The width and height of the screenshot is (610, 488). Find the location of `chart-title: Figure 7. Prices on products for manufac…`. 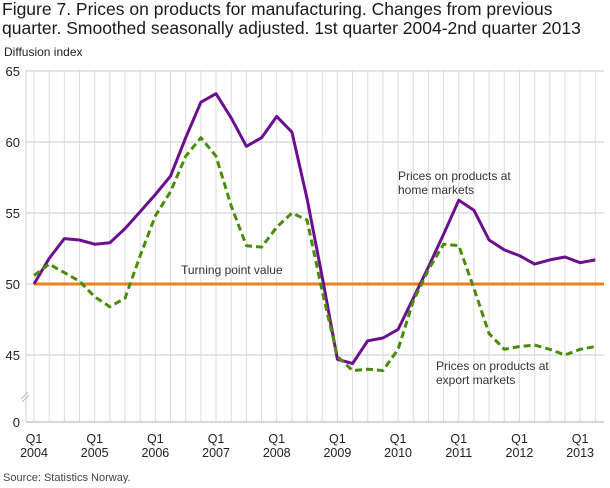

chart-title: Figure 7. Prices on products for manufac… is located at coordinates (291, 19).